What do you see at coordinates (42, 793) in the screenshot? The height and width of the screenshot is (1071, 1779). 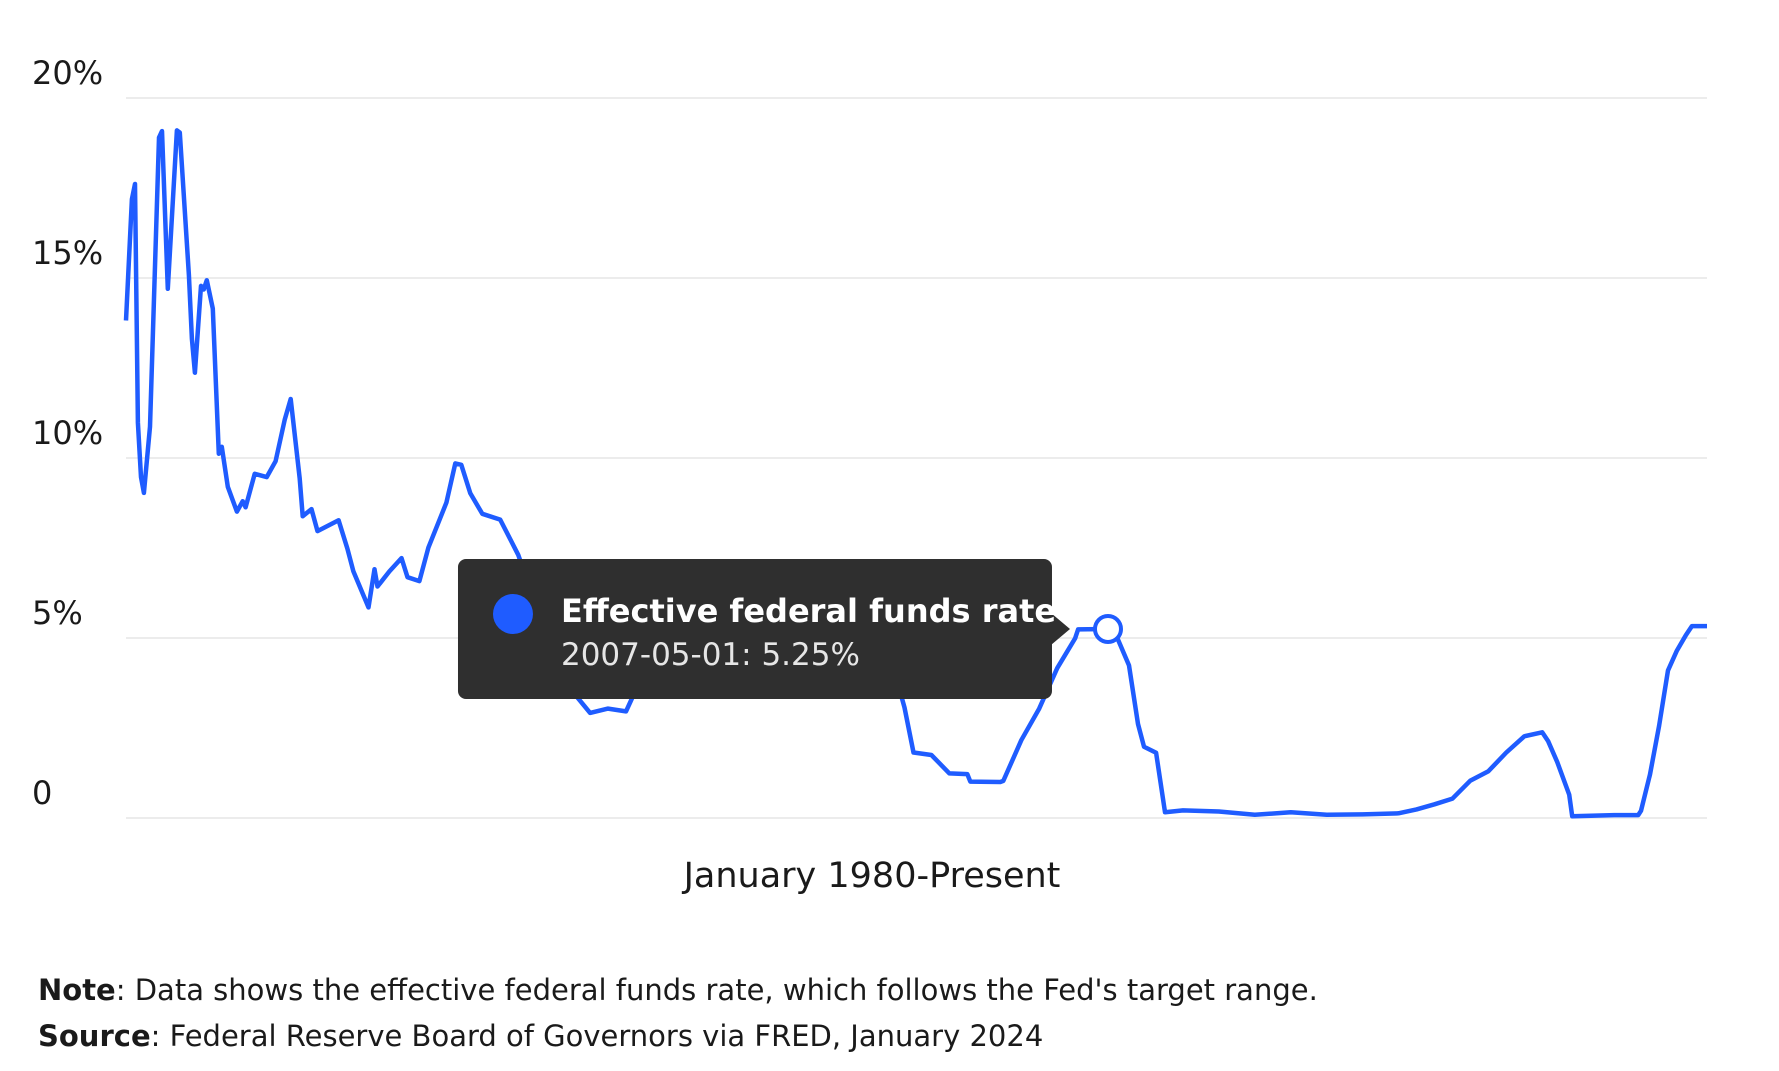 I see `y-tick-label: 0` at bounding box center [42, 793].